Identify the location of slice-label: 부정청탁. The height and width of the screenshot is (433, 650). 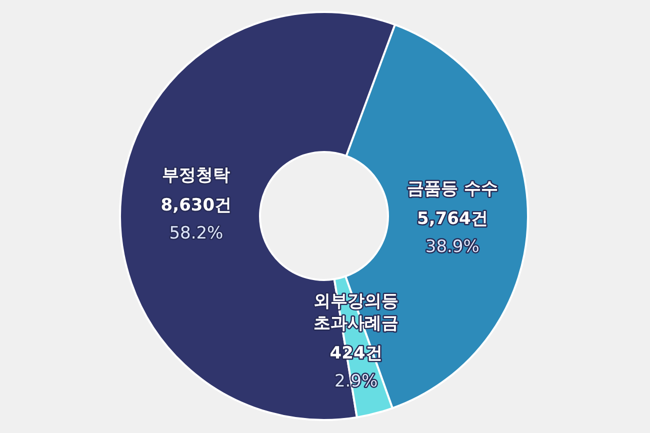
(196, 176).